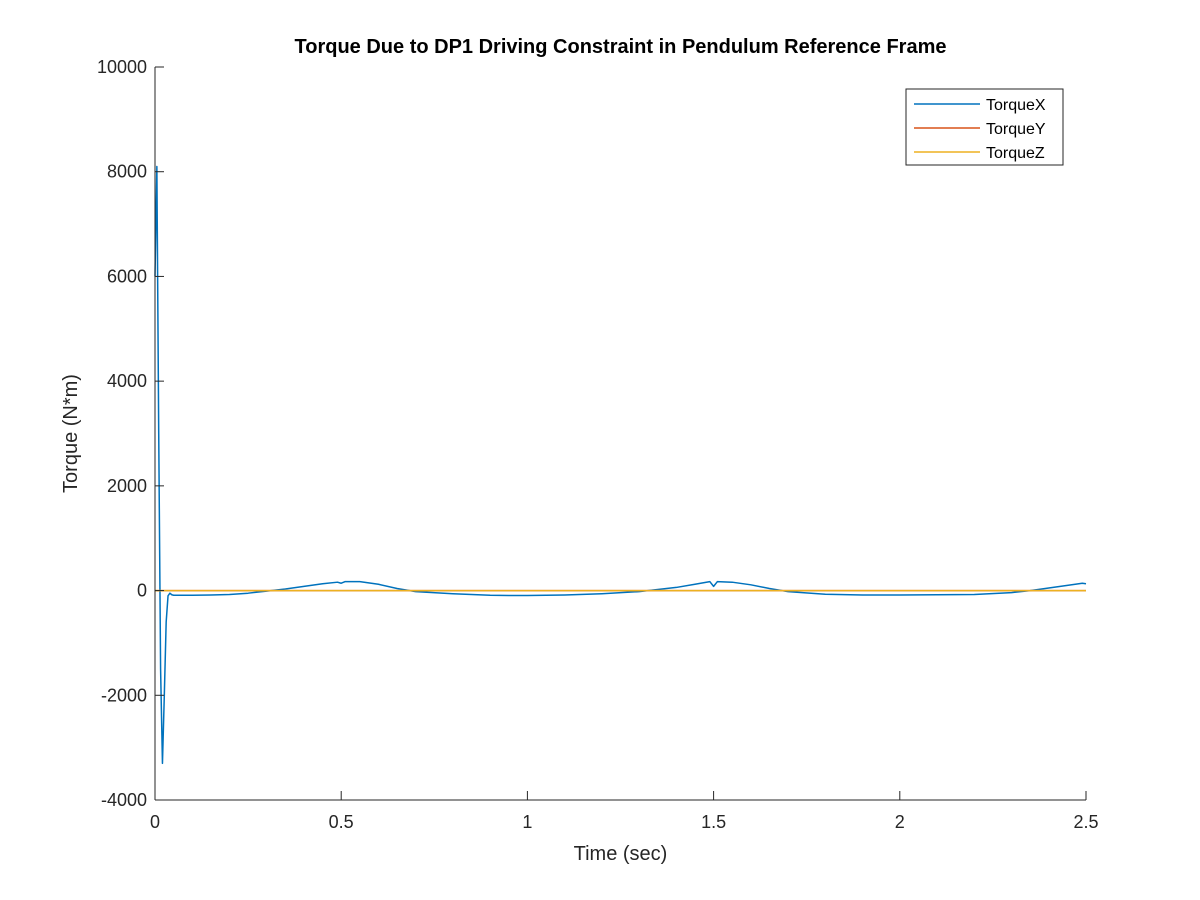  I want to click on y-tick-label: -2000, so click(124, 695).